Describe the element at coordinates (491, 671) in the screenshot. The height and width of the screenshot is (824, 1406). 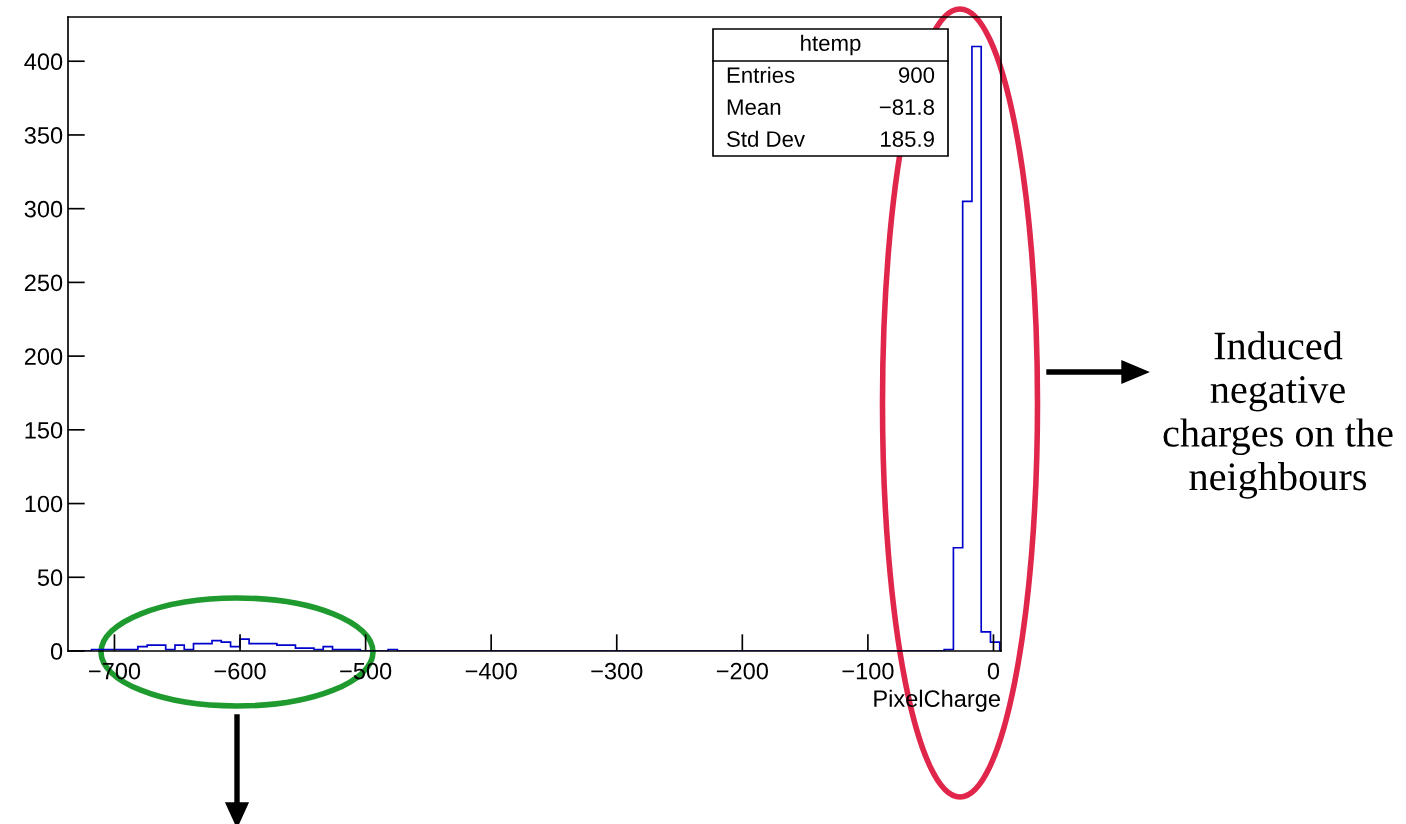
I see `x-tick-label: −400` at that location.